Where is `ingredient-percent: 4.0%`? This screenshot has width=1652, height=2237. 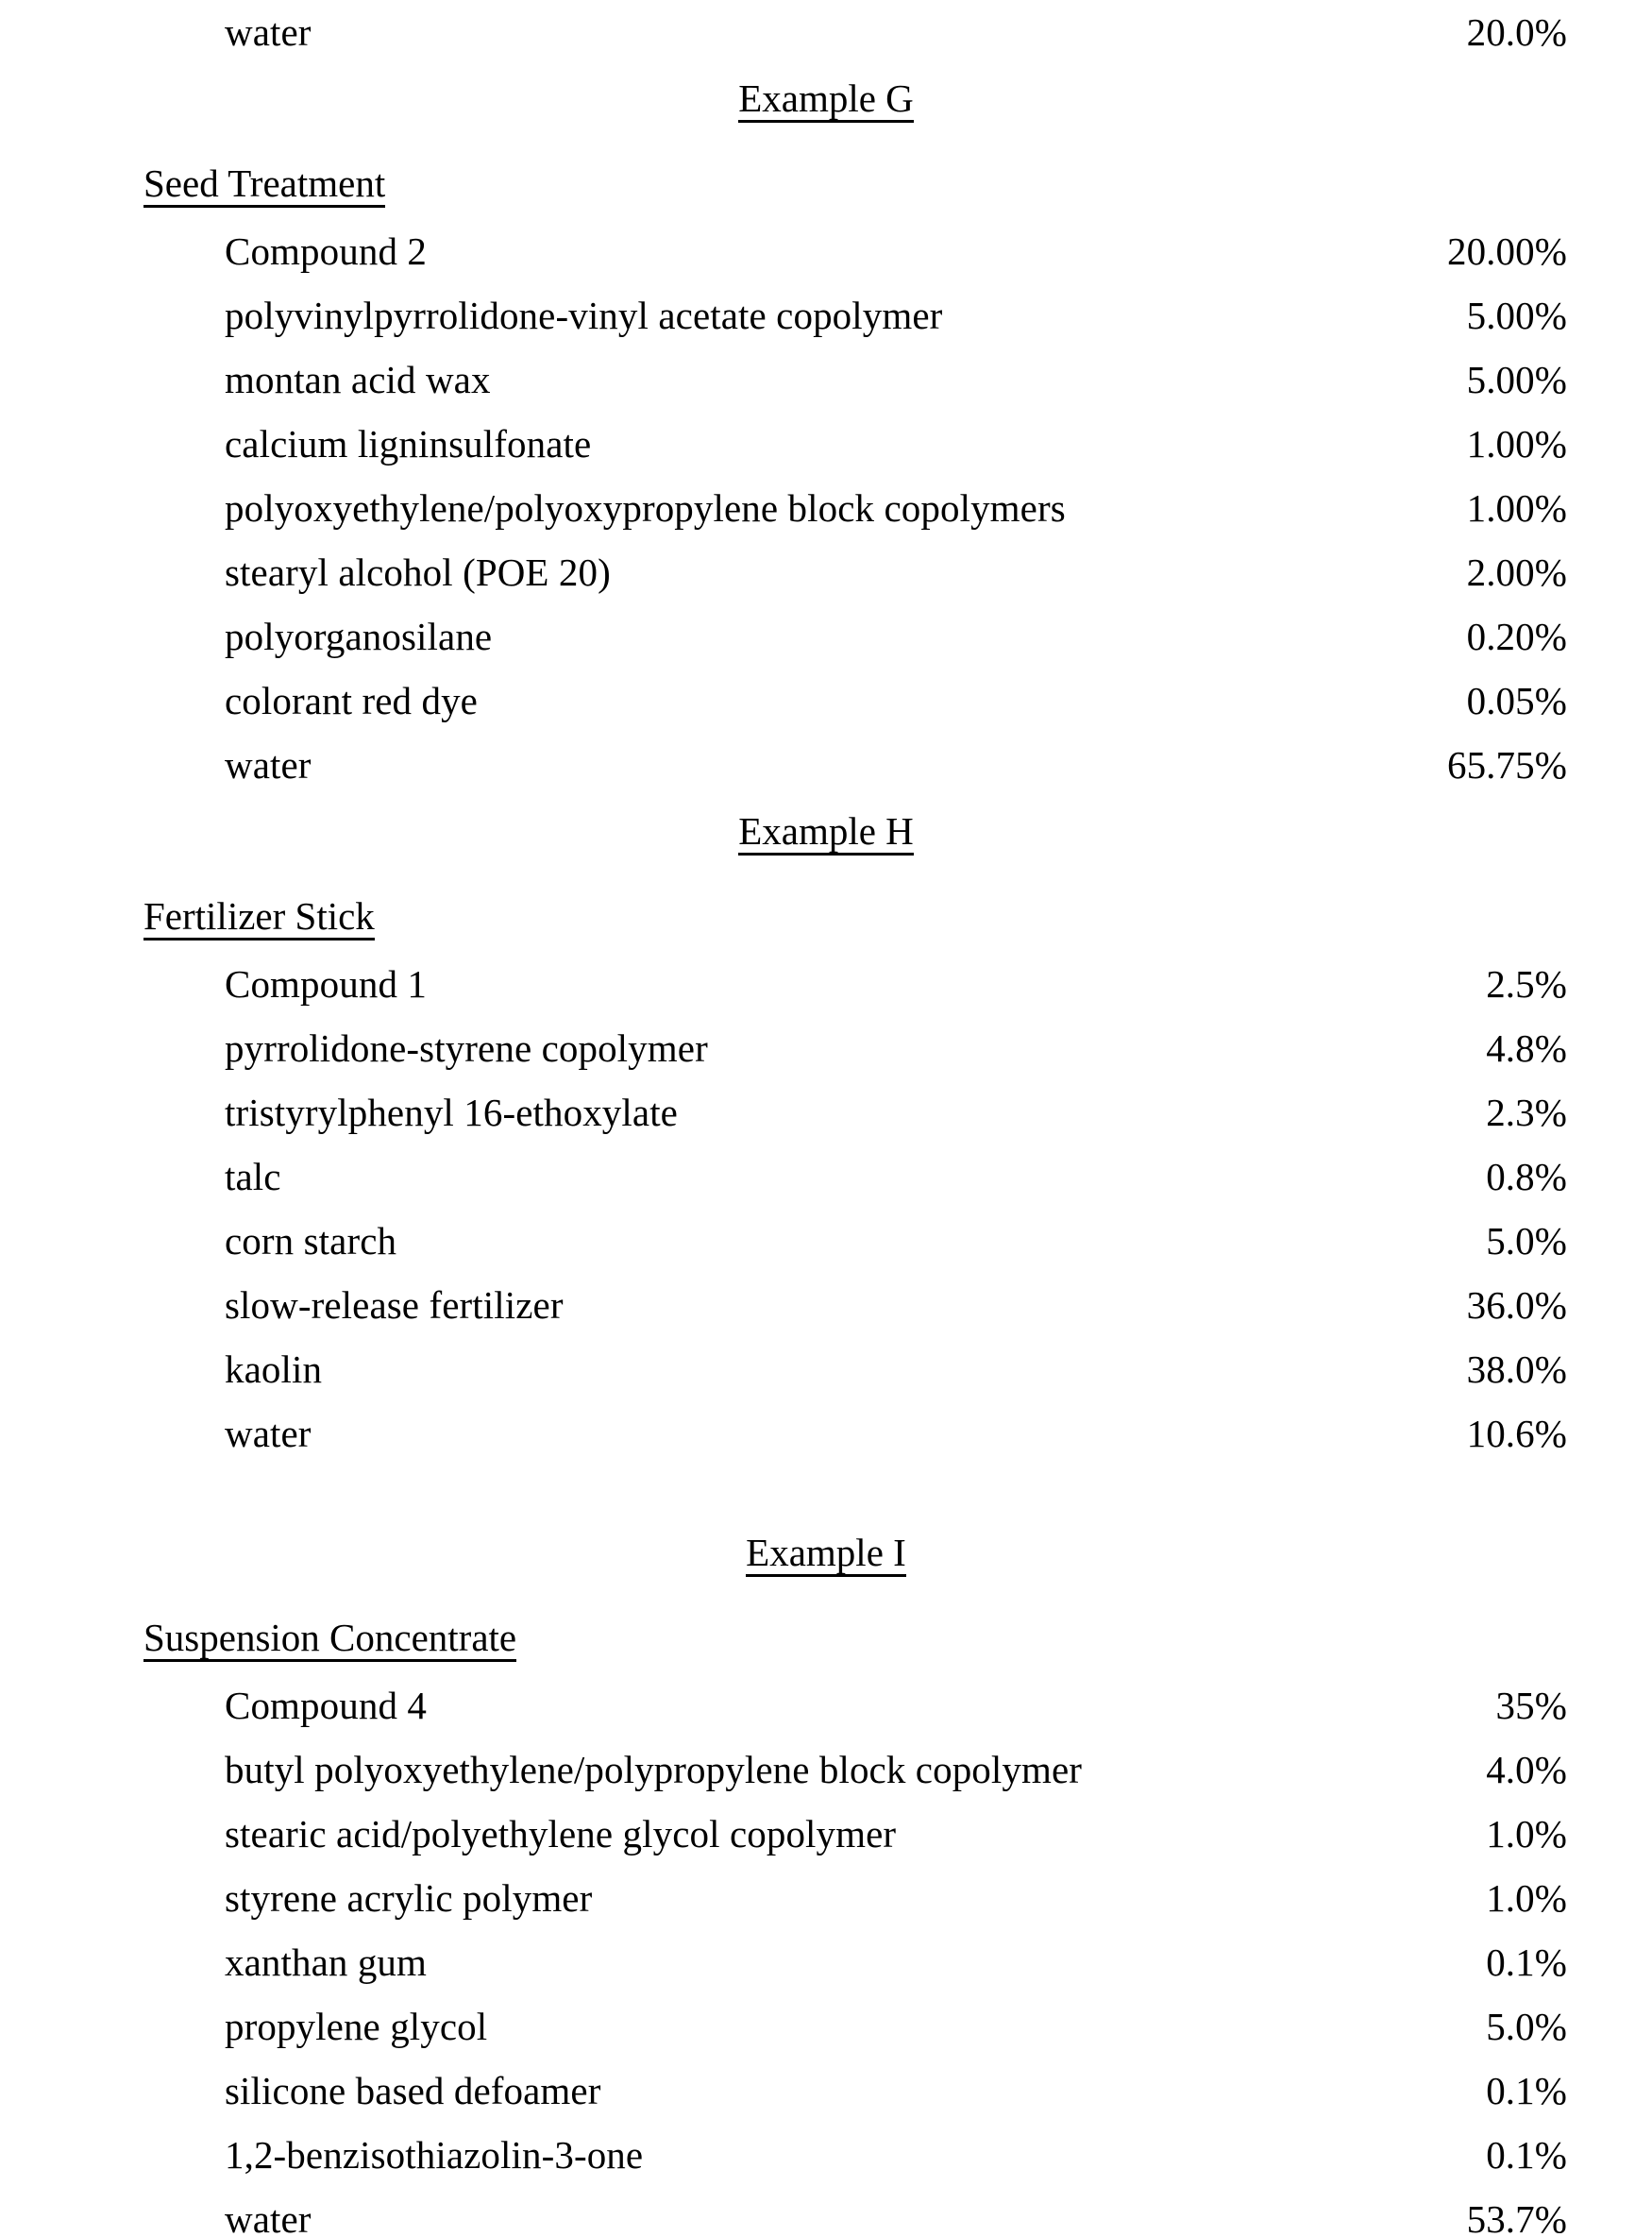
ingredient-percent: 4.0% is located at coordinates (1526, 1769).